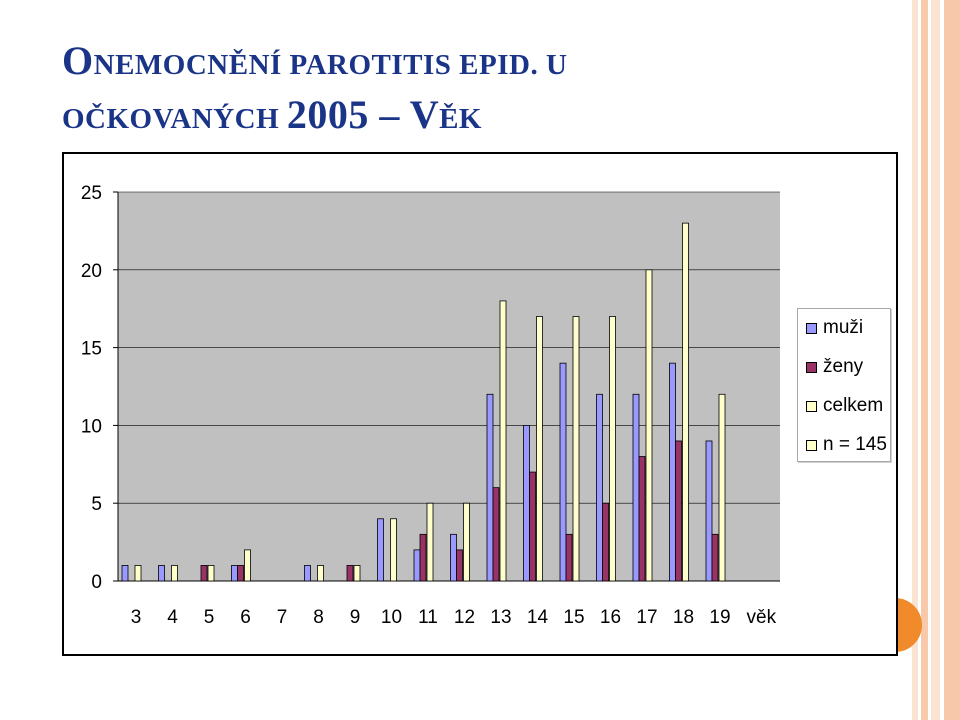 Image resolution: width=960 pixels, height=720 pixels. What do you see at coordinates (327, 114) in the screenshot?
I see `title-year: 2005` at bounding box center [327, 114].